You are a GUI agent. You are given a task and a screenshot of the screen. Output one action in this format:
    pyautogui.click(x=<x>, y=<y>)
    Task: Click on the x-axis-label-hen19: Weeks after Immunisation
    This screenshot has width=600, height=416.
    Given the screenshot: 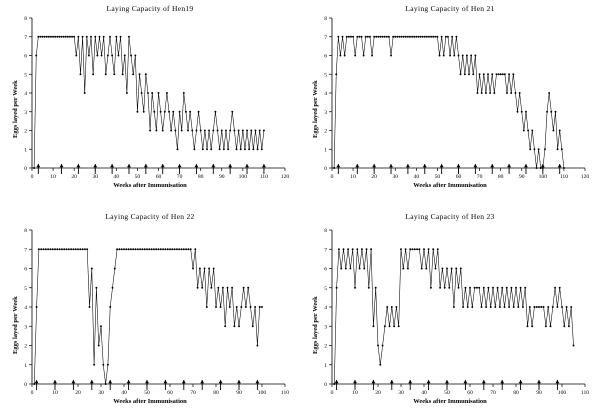 What is the action you would take?
    pyautogui.click(x=150, y=185)
    